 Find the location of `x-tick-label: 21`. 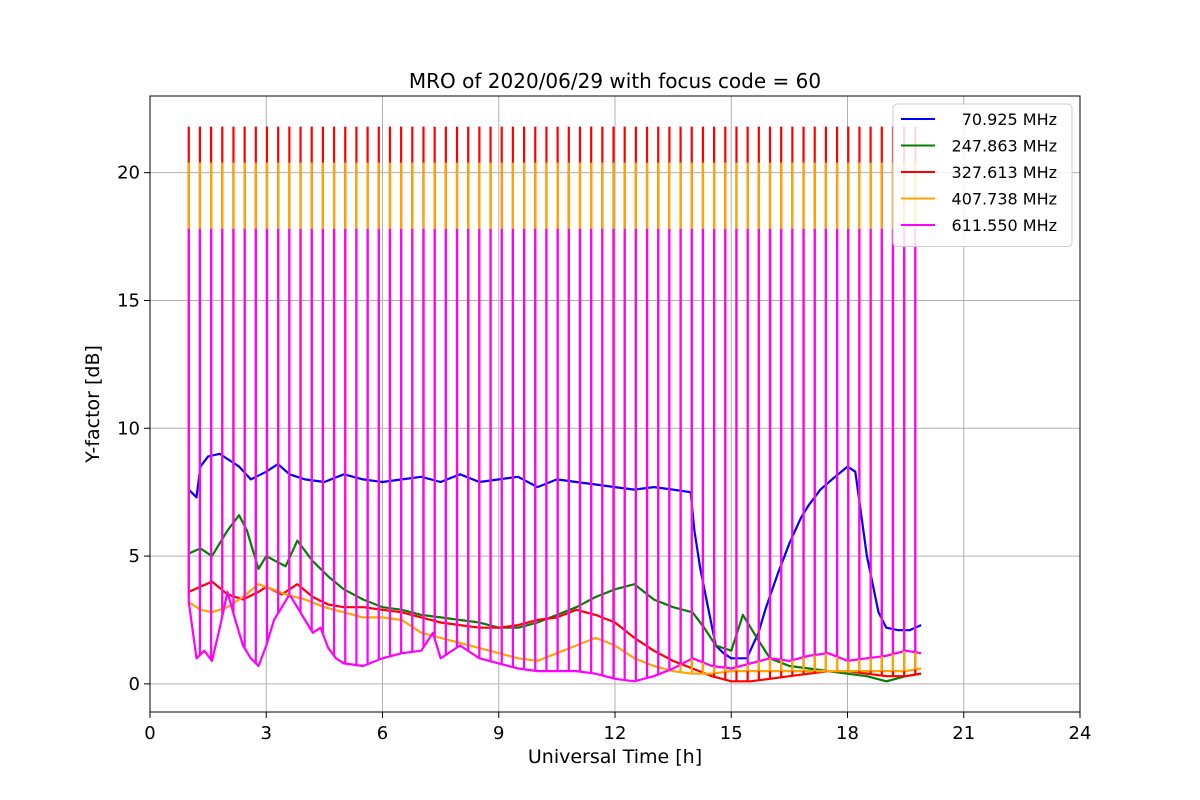

x-tick-label: 21 is located at coordinates (963, 733).